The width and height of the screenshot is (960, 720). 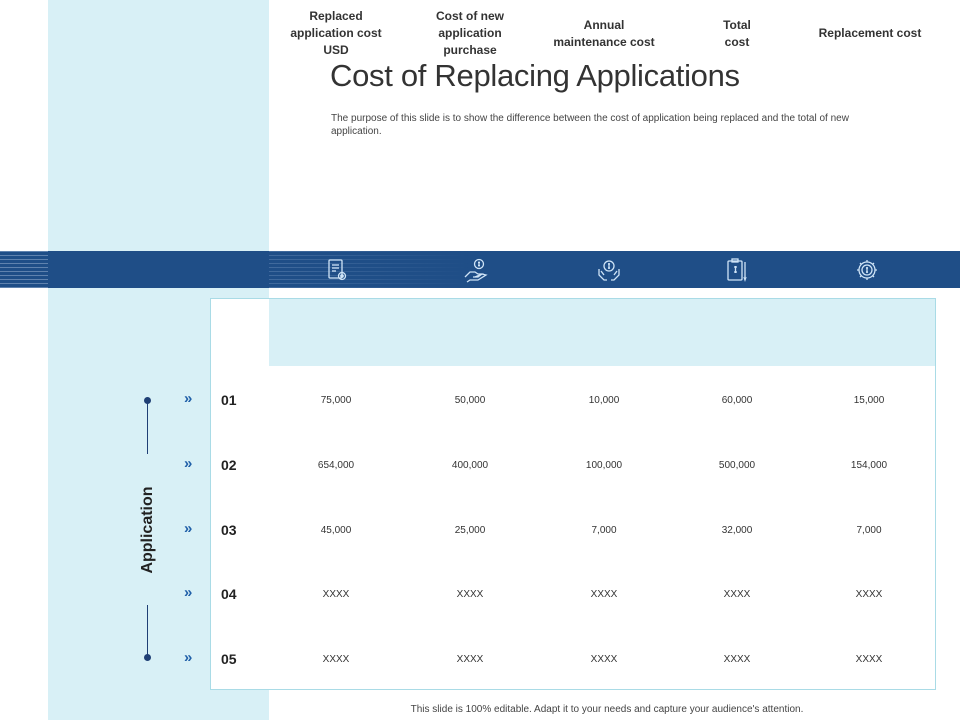 What do you see at coordinates (737, 530) in the screenshot?
I see `table-cell: 32,000` at bounding box center [737, 530].